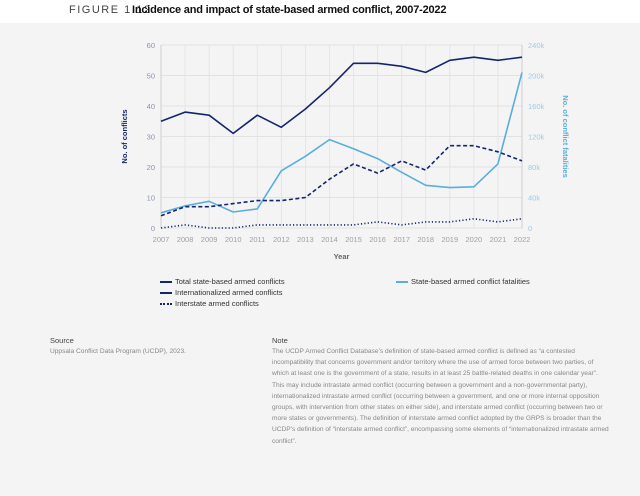  What do you see at coordinates (280, 340) in the screenshot?
I see `note-heading: Note` at bounding box center [280, 340].